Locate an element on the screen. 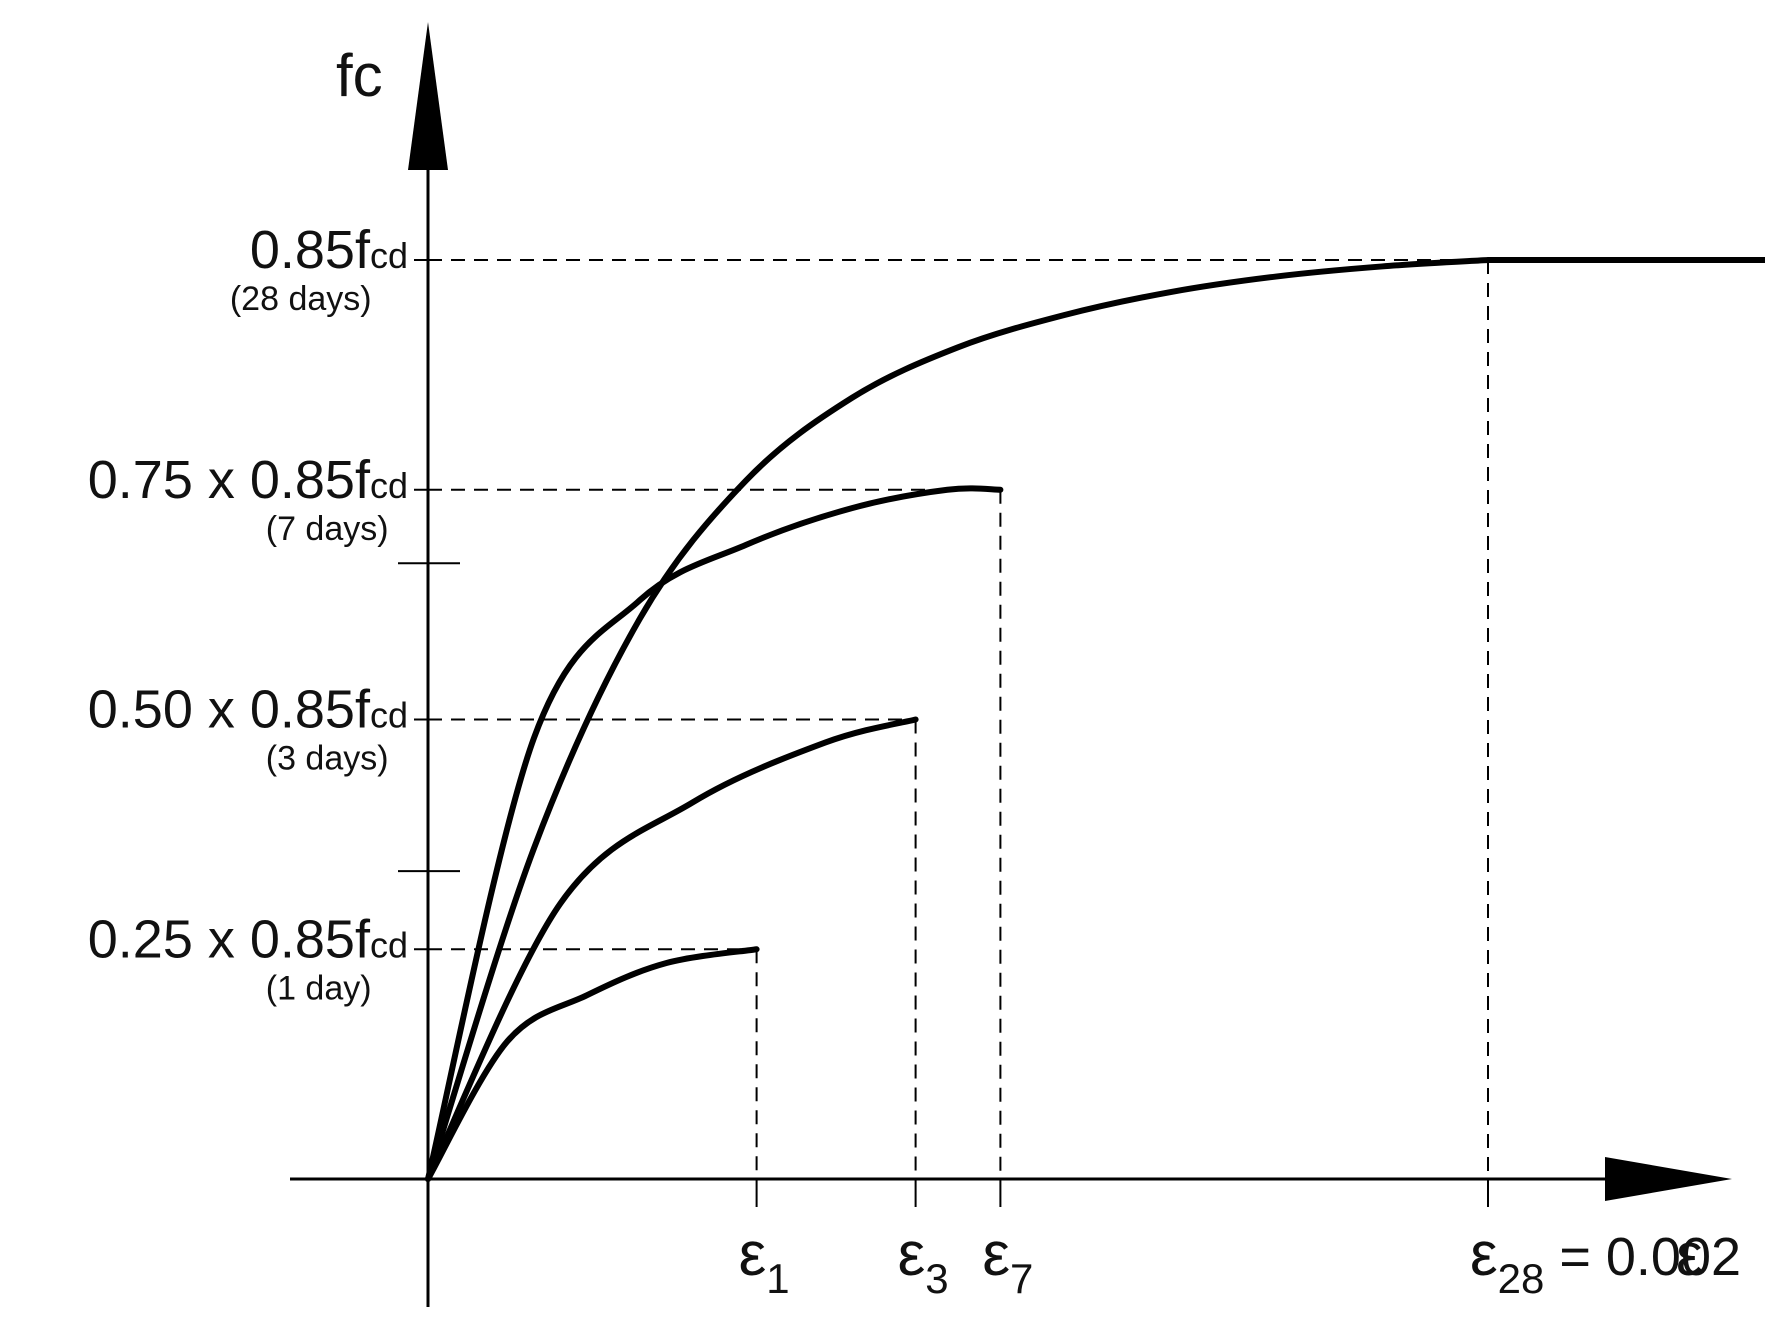  y-level-label: 0.85fcd is located at coordinates (329, 250).